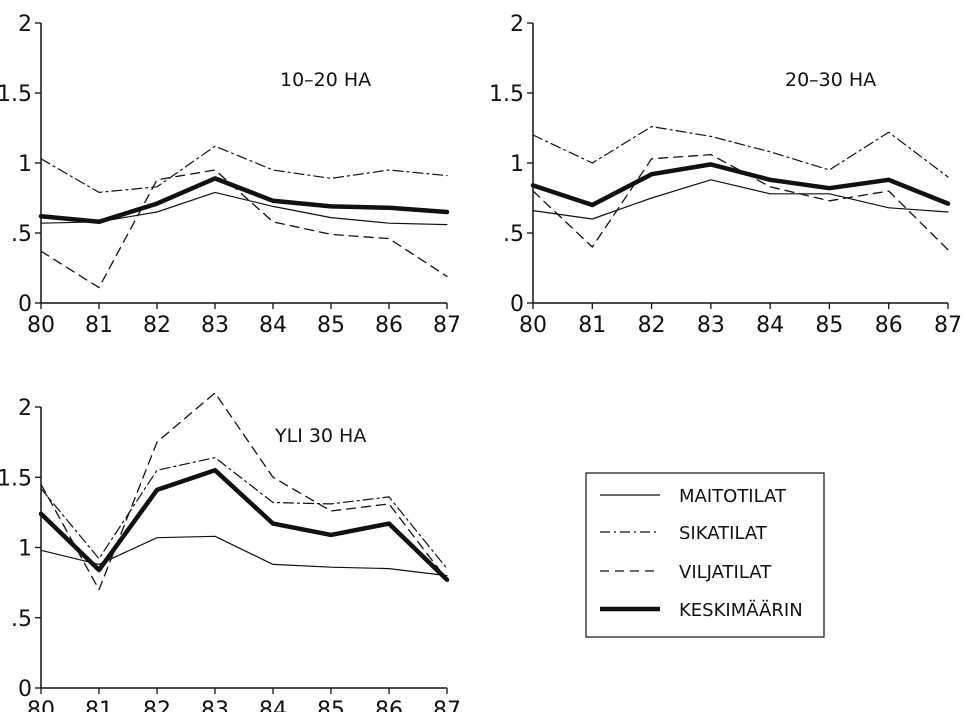 The image size is (966, 712). I want to click on legend-label-sikatilat: SIKATILAT, so click(723, 533).